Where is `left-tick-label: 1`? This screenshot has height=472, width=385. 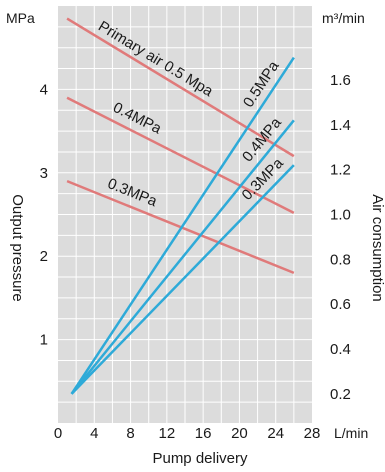
left-tick-label: 1 is located at coordinates (44, 340).